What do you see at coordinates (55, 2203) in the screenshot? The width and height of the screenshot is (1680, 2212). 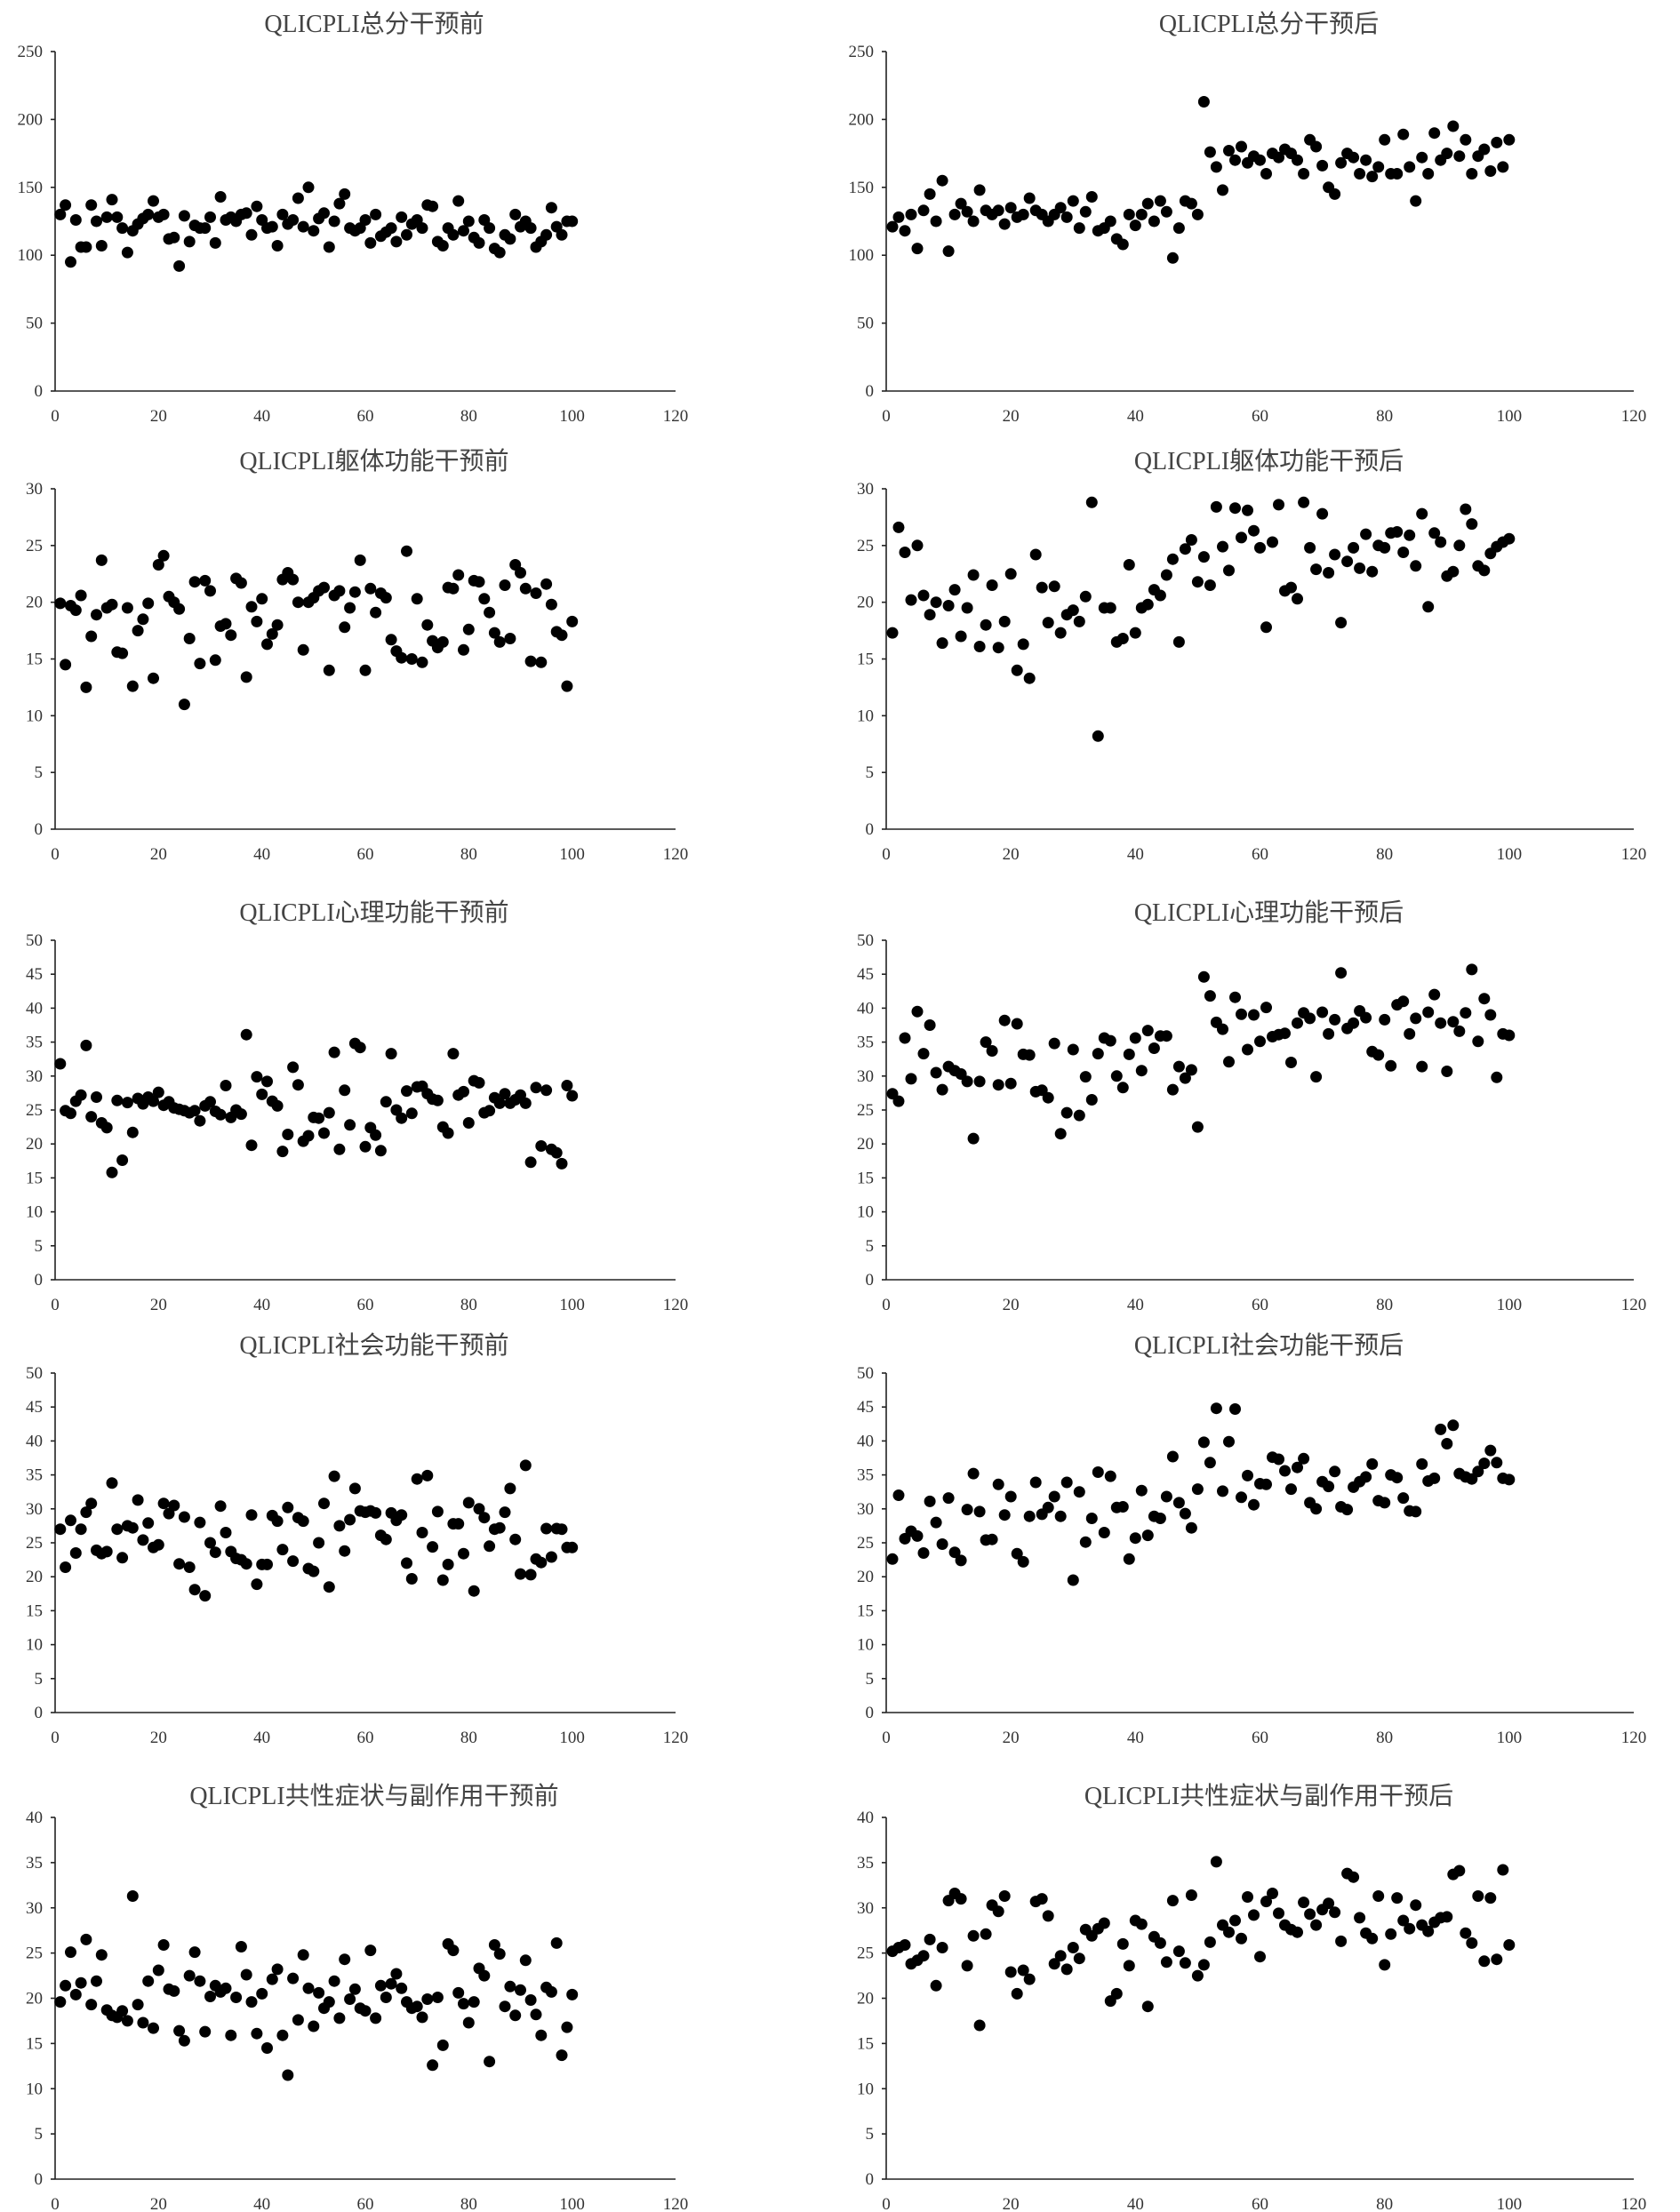 I see `x-tick-label: 0` at bounding box center [55, 2203].